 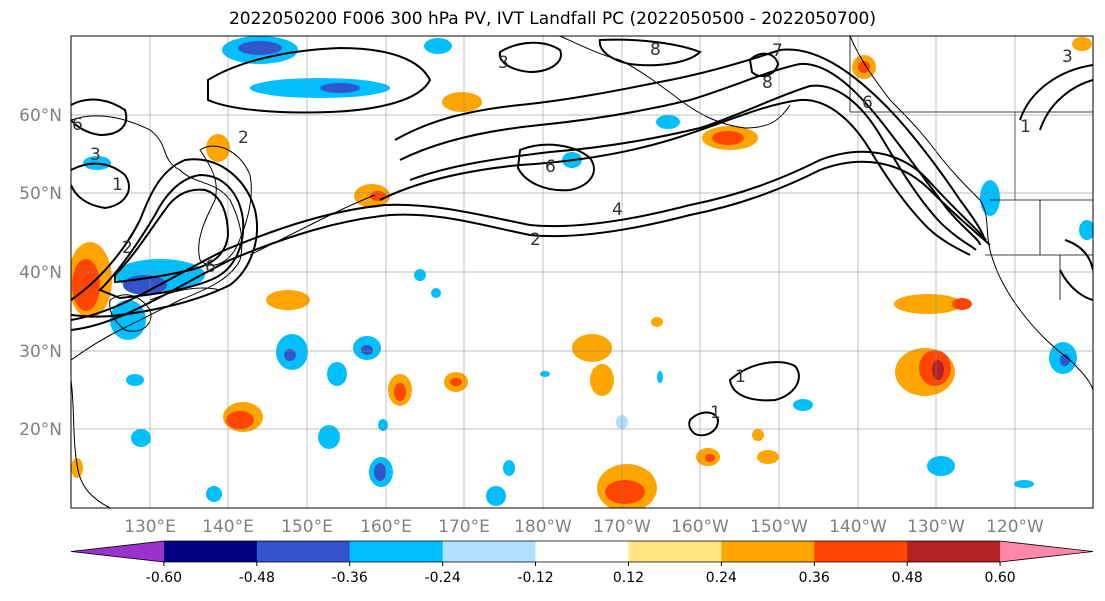 I want to click on lat-label-30n: 30°N, so click(x=40, y=352).